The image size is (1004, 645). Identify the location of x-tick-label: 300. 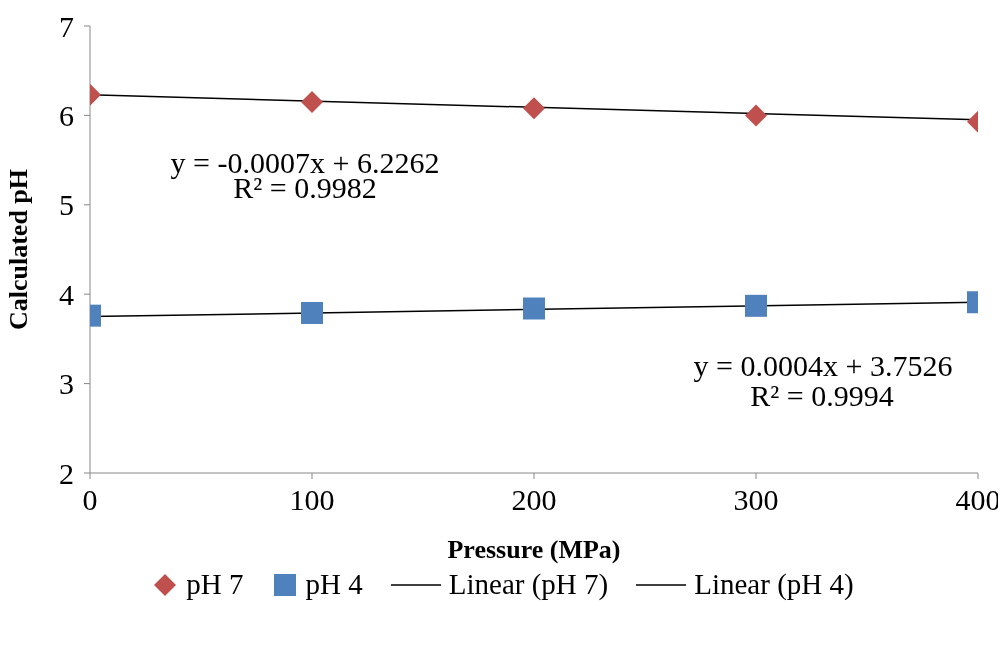
(756, 500).